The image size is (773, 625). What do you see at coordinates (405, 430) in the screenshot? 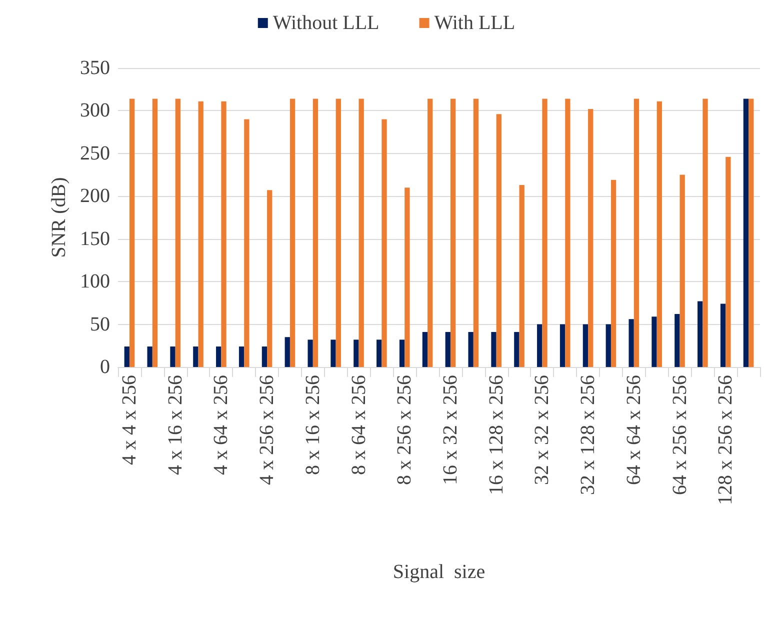
I see `x-tick-label: 8 x 256 x 256` at bounding box center [405, 430].